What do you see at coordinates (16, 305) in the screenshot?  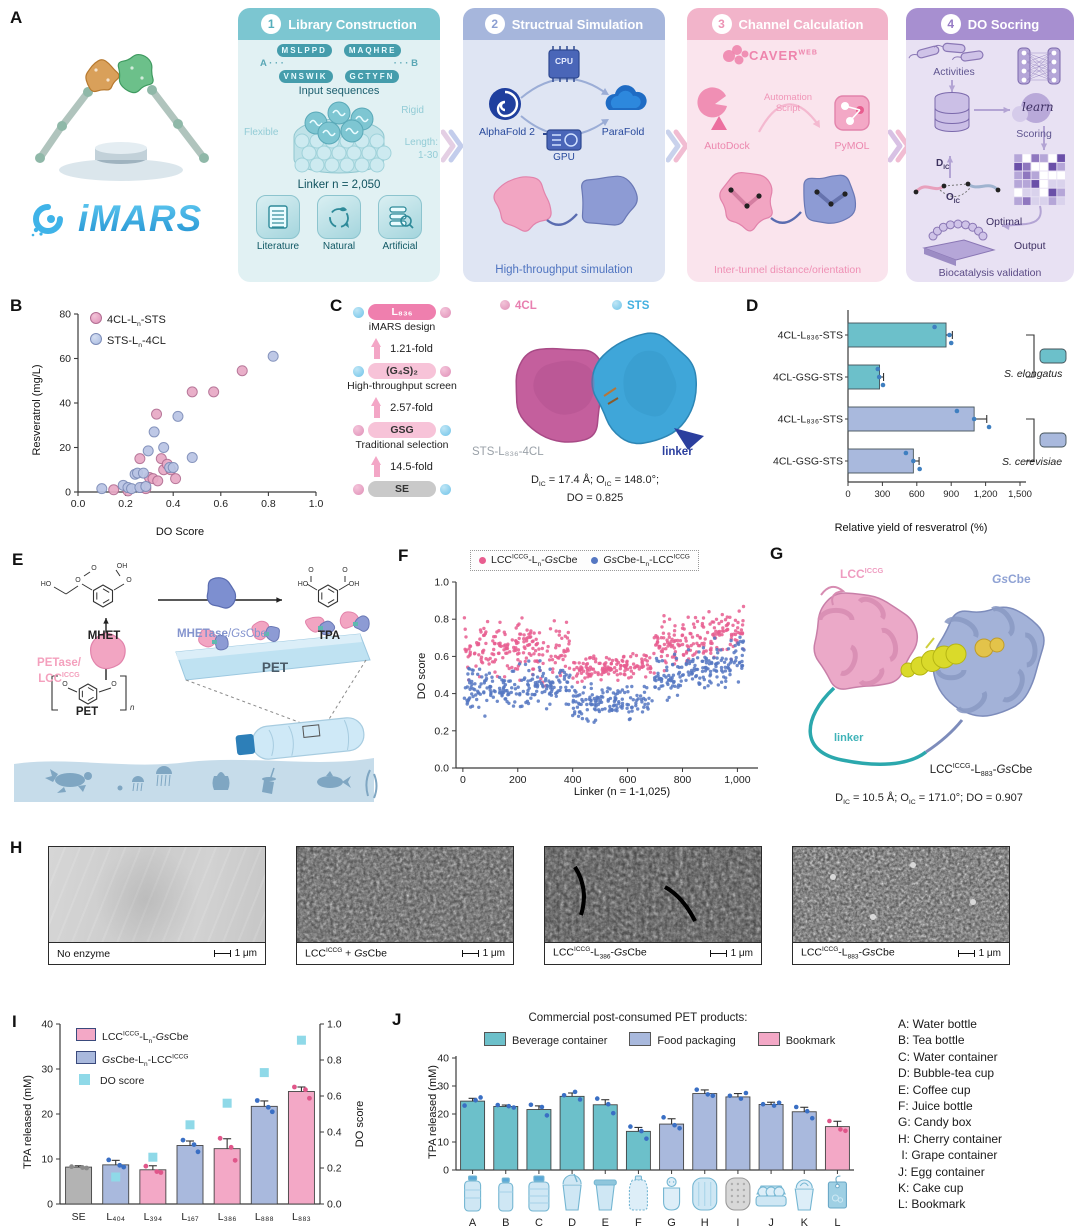 I see `panel-b-label: B` at bounding box center [16, 305].